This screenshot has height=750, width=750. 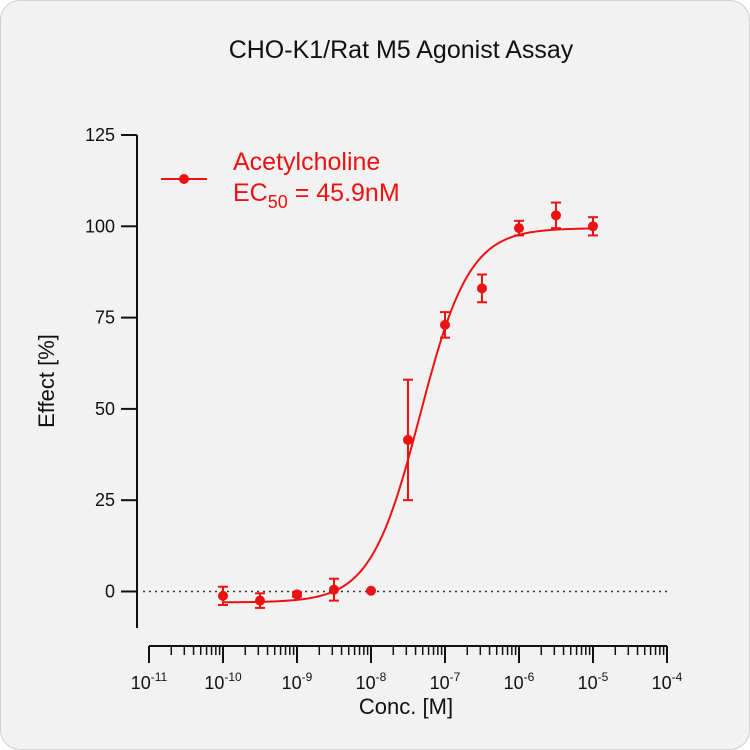 What do you see at coordinates (406, 706) in the screenshot?
I see `x-axis-title: Conc. [M]` at bounding box center [406, 706].